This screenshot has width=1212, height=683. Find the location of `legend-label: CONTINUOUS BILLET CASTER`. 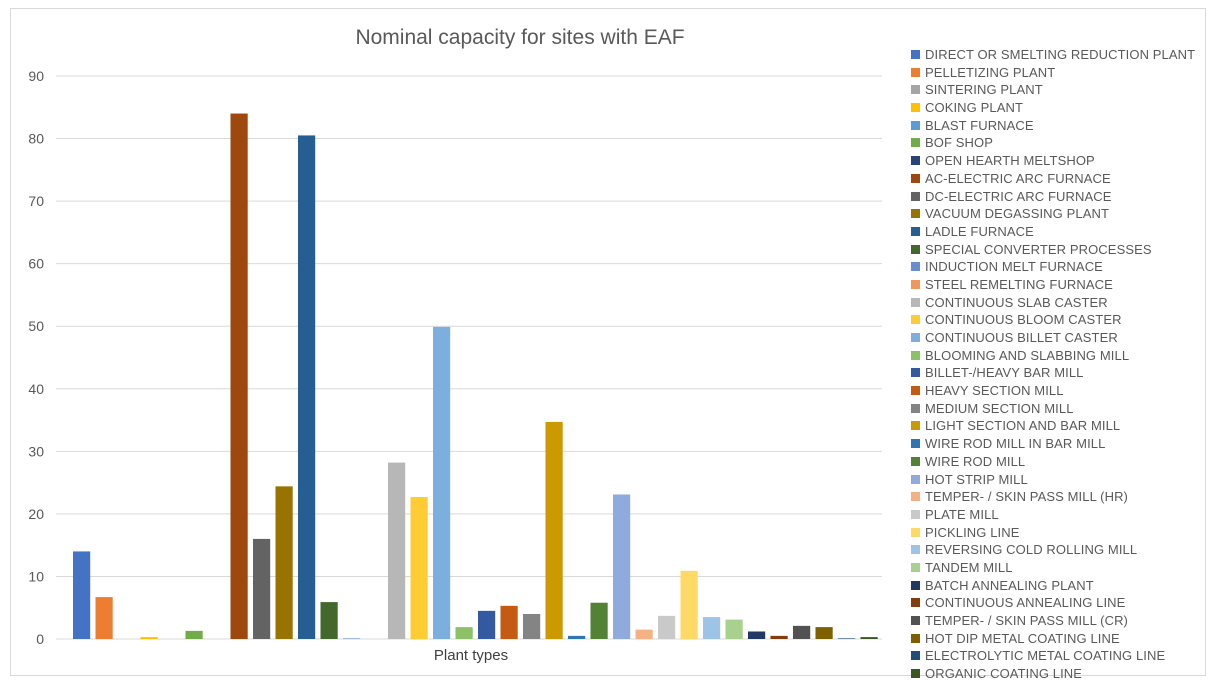

legend-label: CONTINUOUS BILLET CASTER is located at coordinates (1021, 337).